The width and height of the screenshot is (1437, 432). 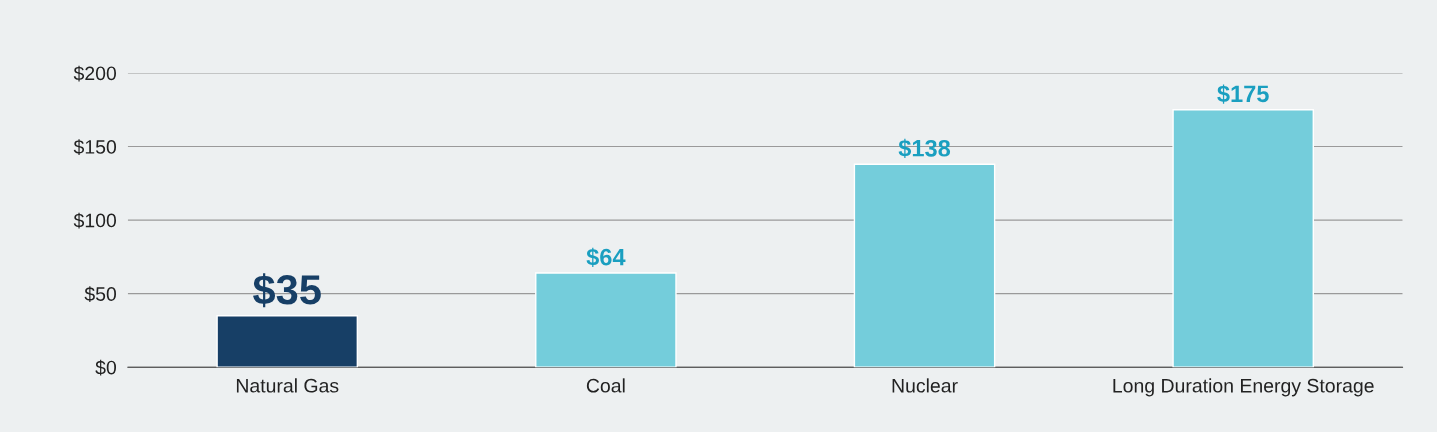 What do you see at coordinates (95, 220) in the screenshot?
I see `y-tick-label: $100` at bounding box center [95, 220].